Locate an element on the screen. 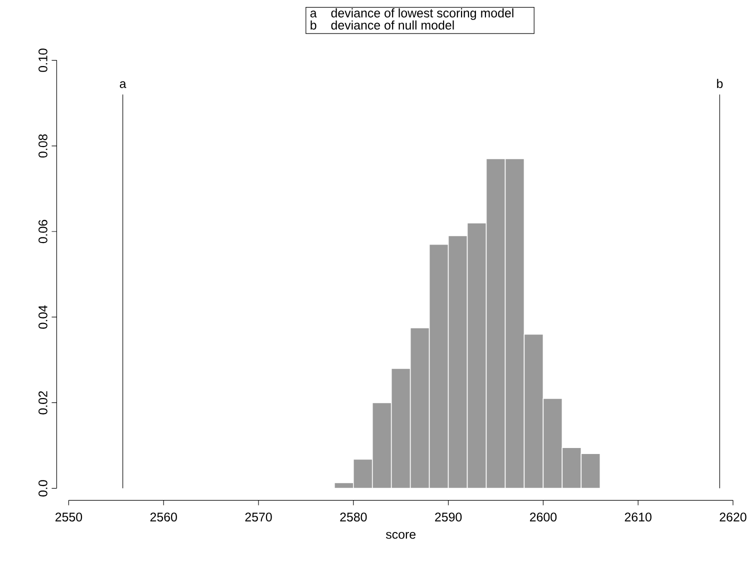  y-tick-label: 0.10 is located at coordinates (43, 60).